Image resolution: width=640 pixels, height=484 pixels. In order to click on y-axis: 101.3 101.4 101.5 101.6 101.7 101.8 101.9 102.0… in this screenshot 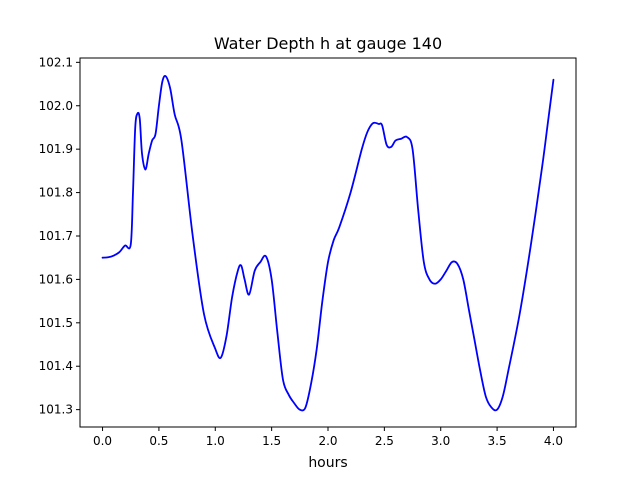, I will do `click(59, 236)`.